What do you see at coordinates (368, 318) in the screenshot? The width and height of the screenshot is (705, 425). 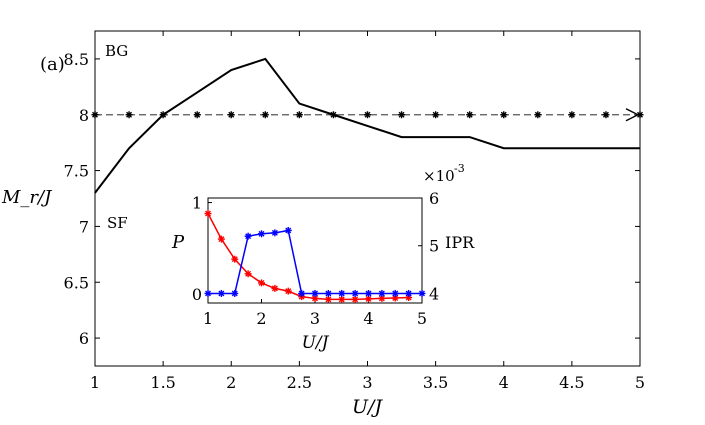 I see `inset-x-tick-label: 4` at bounding box center [368, 318].